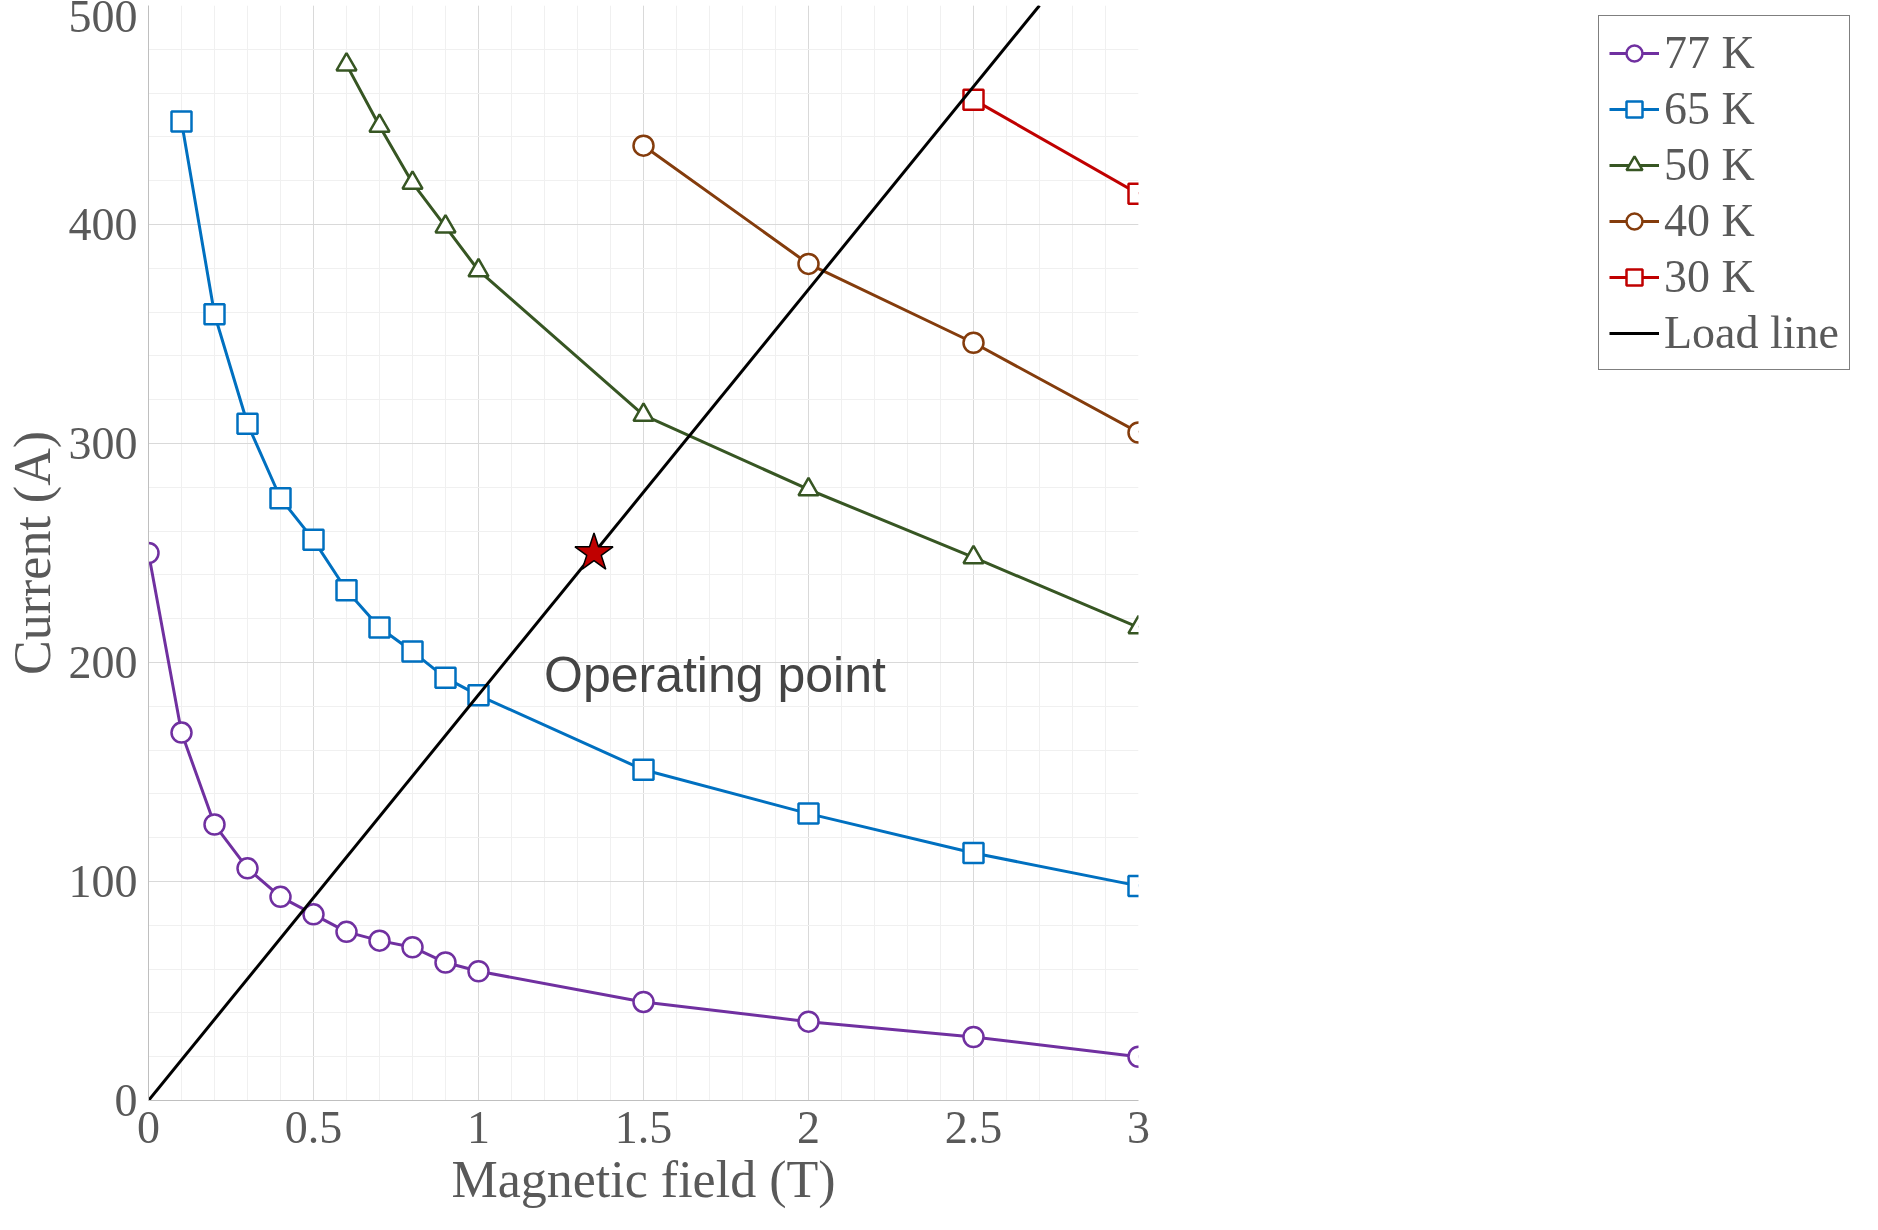 This screenshot has width=1878, height=1230. Describe the element at coordinates (715, 675) in the screenshot. I see `annotation: Operating point` at that location.